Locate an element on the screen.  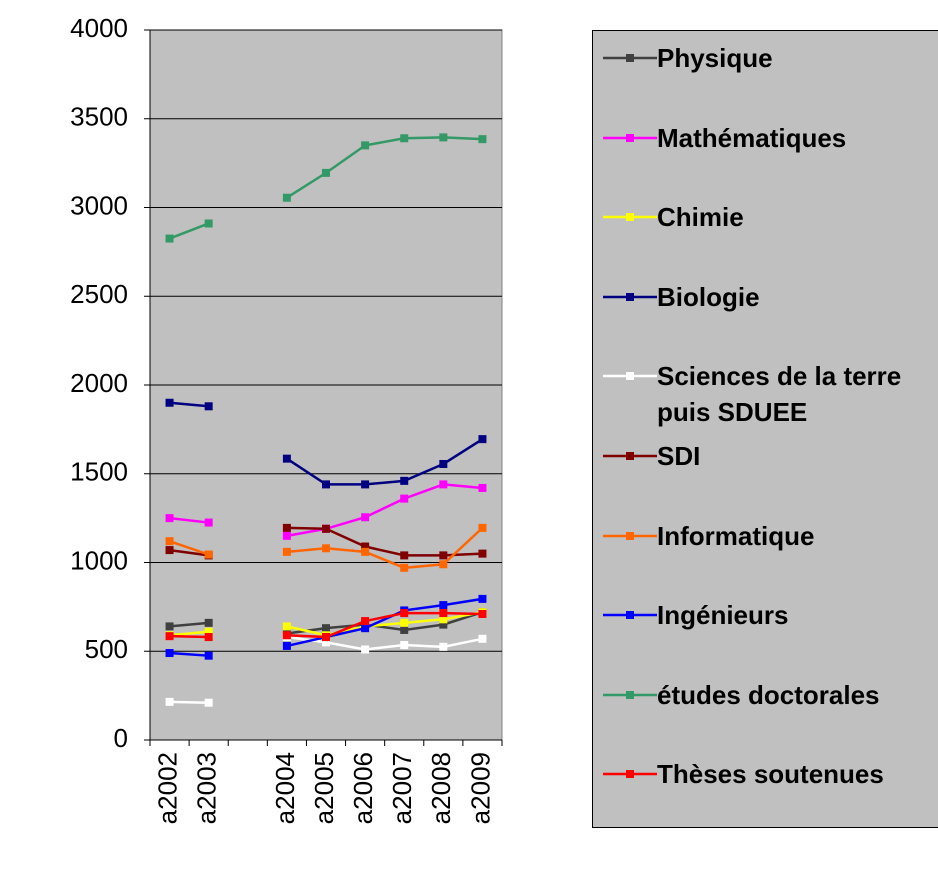
legend-entry: Informatique is located at coordinates (769, 536).